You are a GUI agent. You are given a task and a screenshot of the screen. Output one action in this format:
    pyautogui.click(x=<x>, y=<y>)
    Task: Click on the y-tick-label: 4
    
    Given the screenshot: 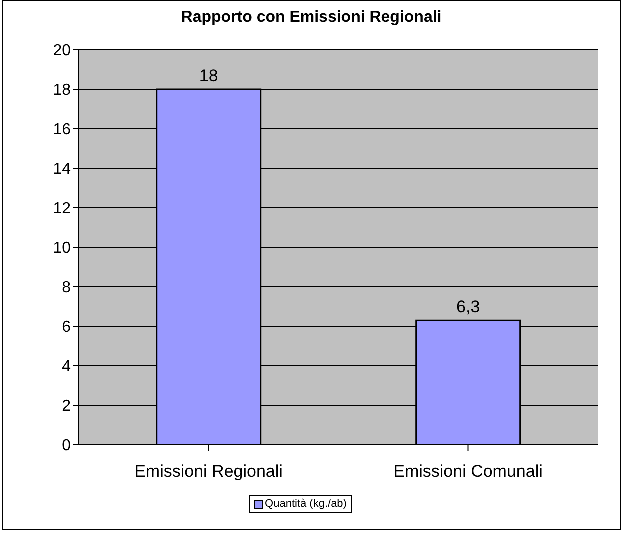 What is the action you would take?
    pyautogui.click(x=67, y=367)
    